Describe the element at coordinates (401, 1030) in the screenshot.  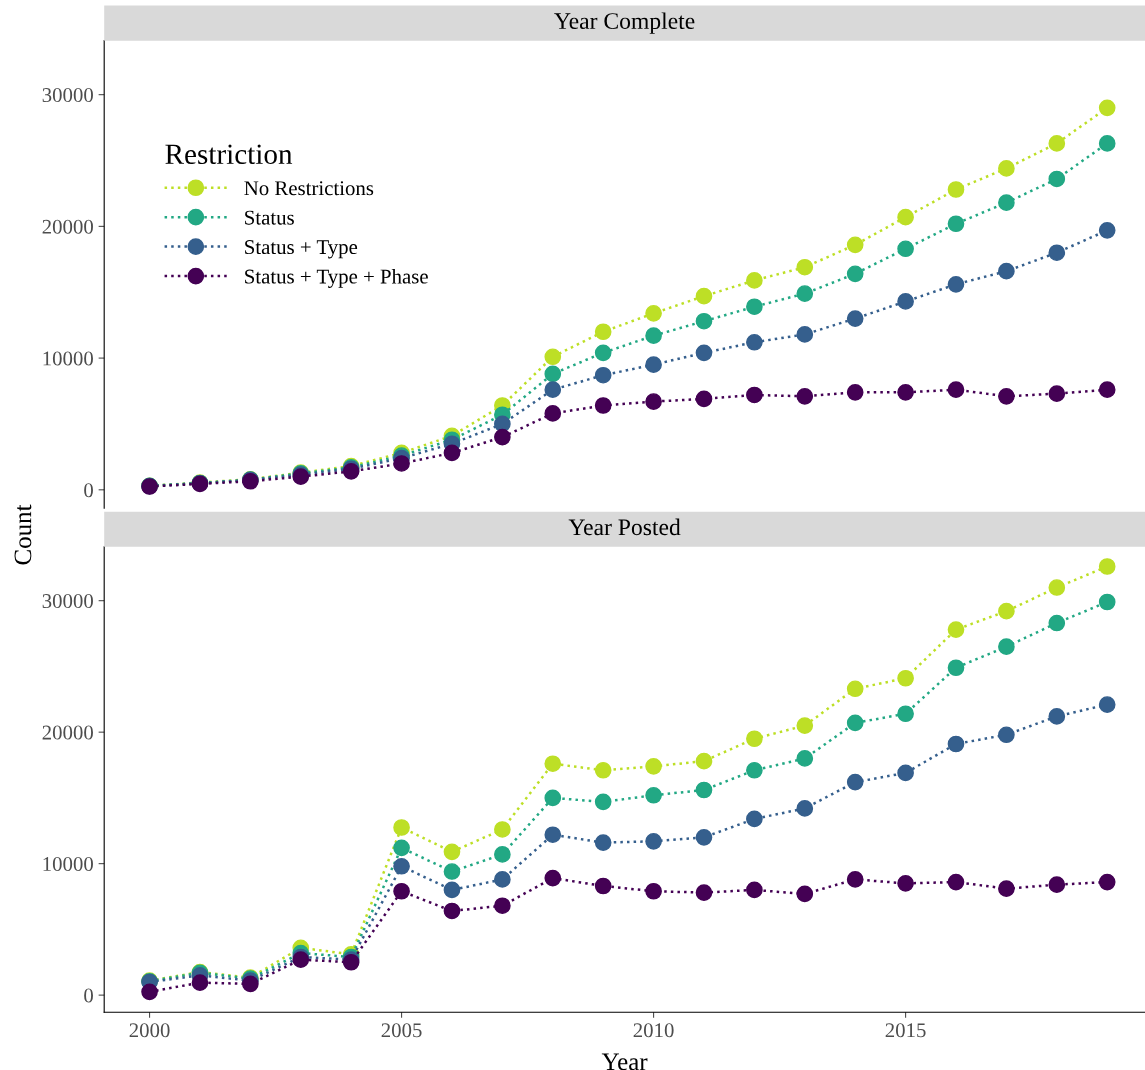
I see `x-tick-label: 2005` at that location.